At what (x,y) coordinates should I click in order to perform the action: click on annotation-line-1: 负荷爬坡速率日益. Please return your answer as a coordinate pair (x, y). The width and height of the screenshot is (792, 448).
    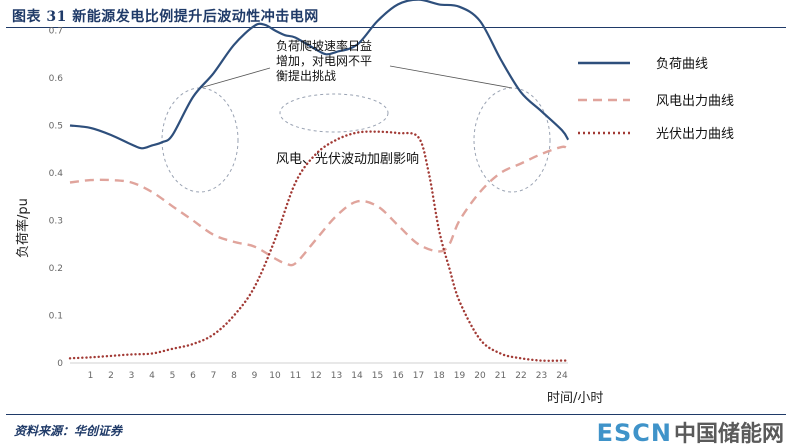
    Looking at the image, I should click on (324, 45).